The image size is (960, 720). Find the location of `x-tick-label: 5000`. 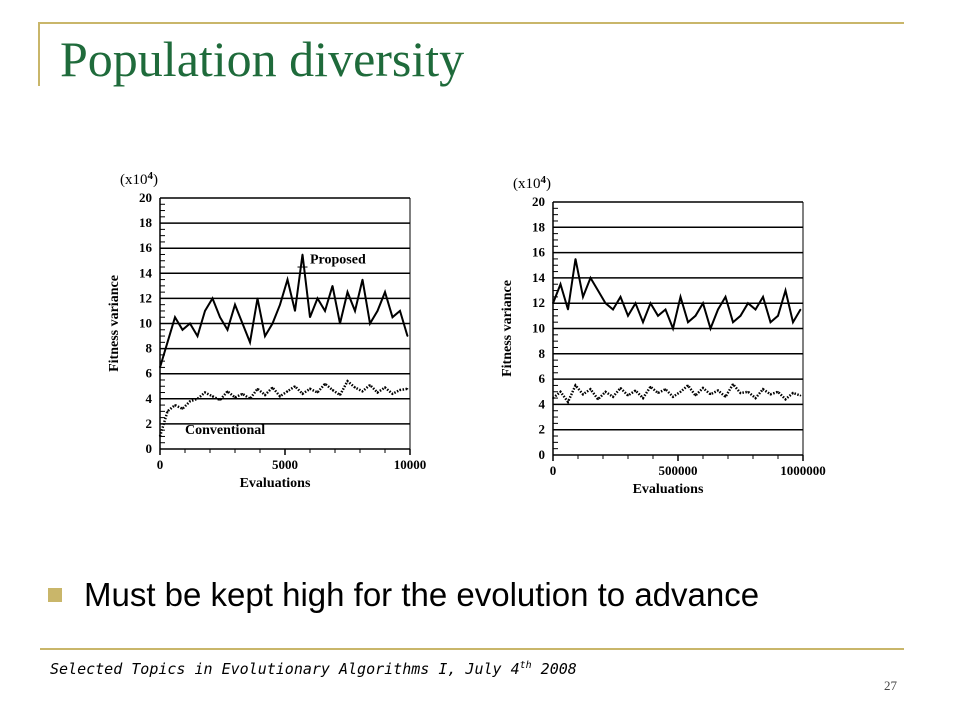

x-tick-label: 5000 is located at coordinates (285, 464).